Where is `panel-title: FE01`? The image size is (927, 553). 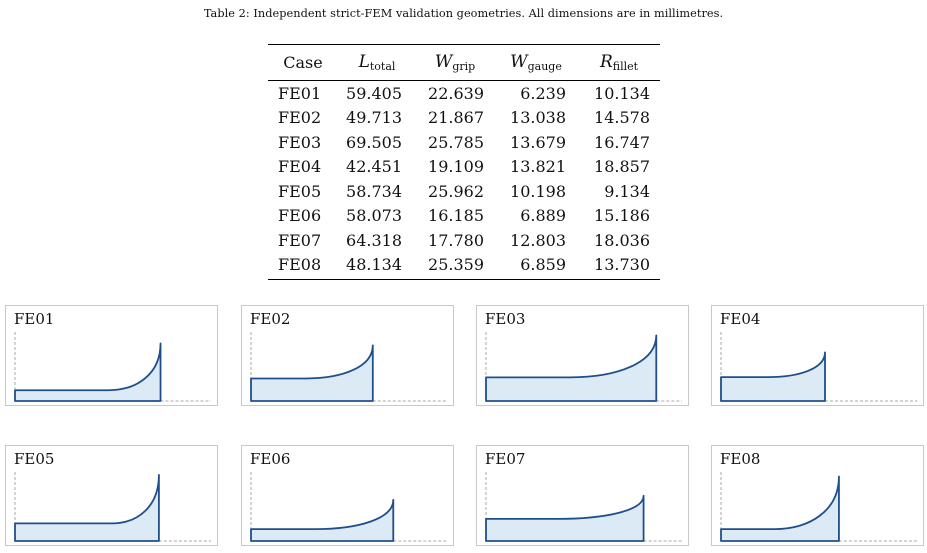
panel-title: FE01 is located at coordinates (34, 319).